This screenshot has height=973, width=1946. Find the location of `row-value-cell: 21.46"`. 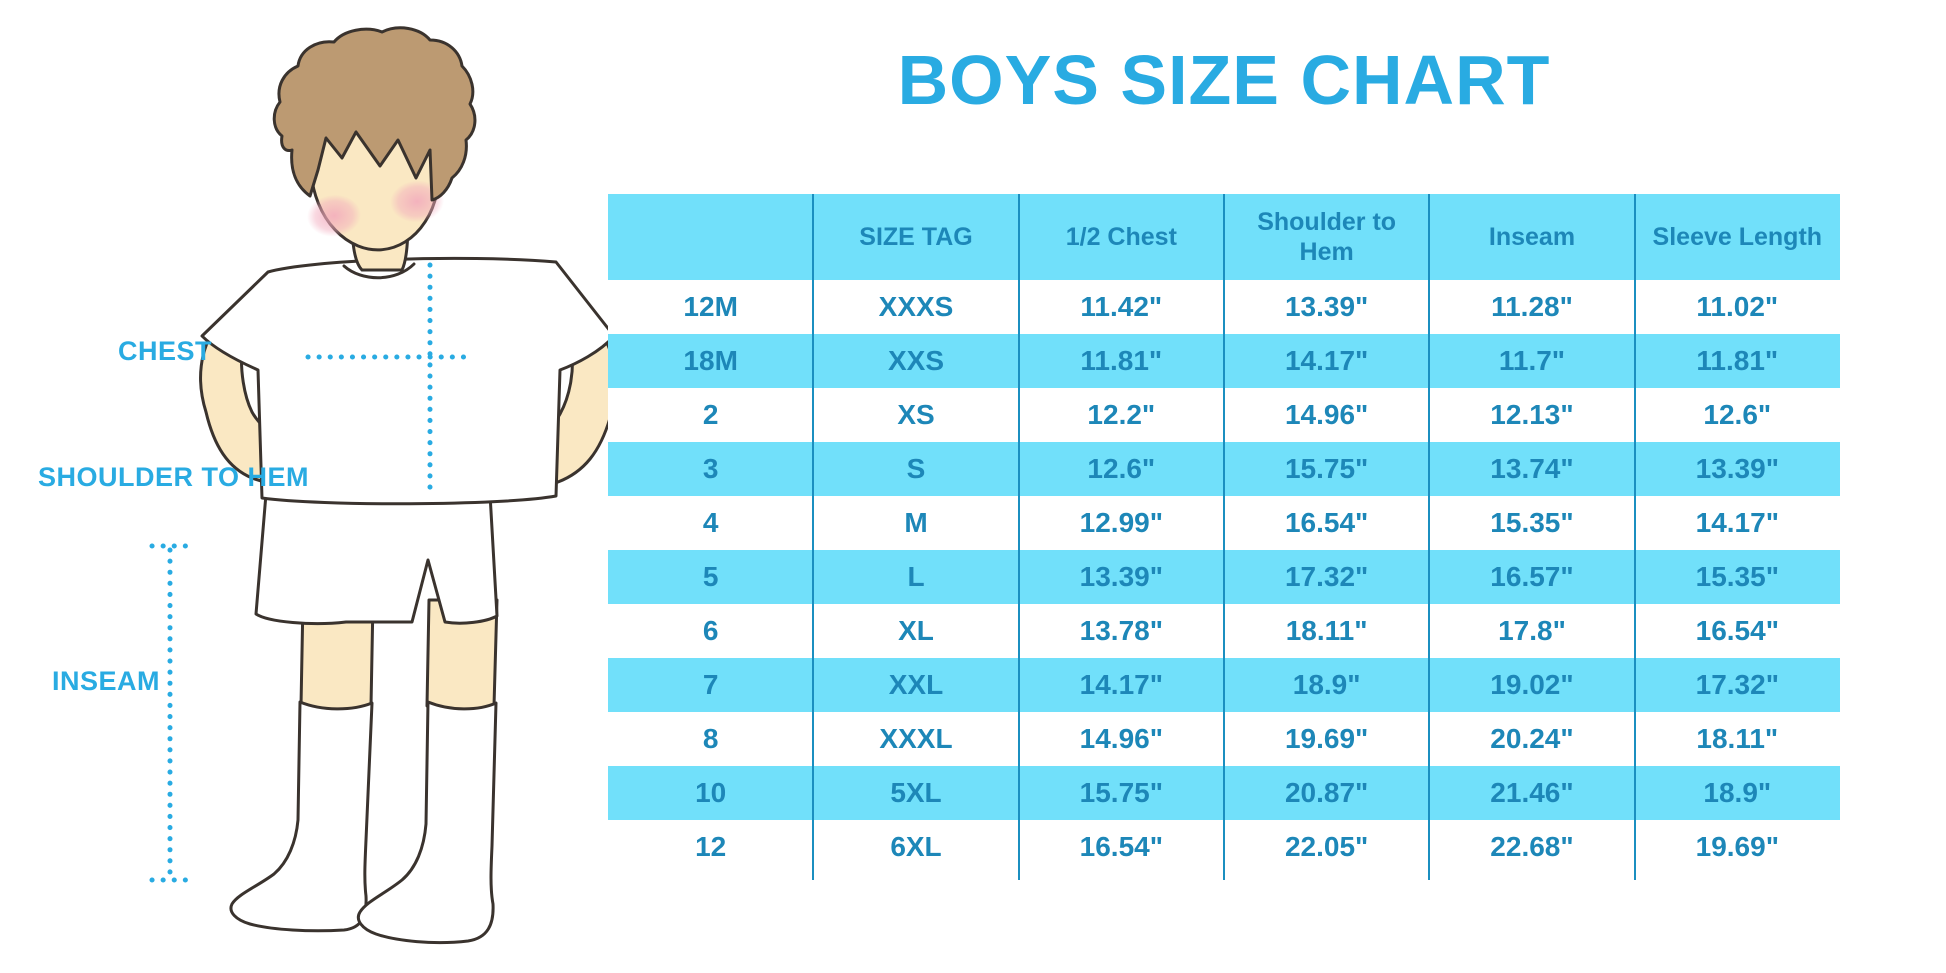

row-value-cell: 21.46" is located at coordinates (1532, 792).